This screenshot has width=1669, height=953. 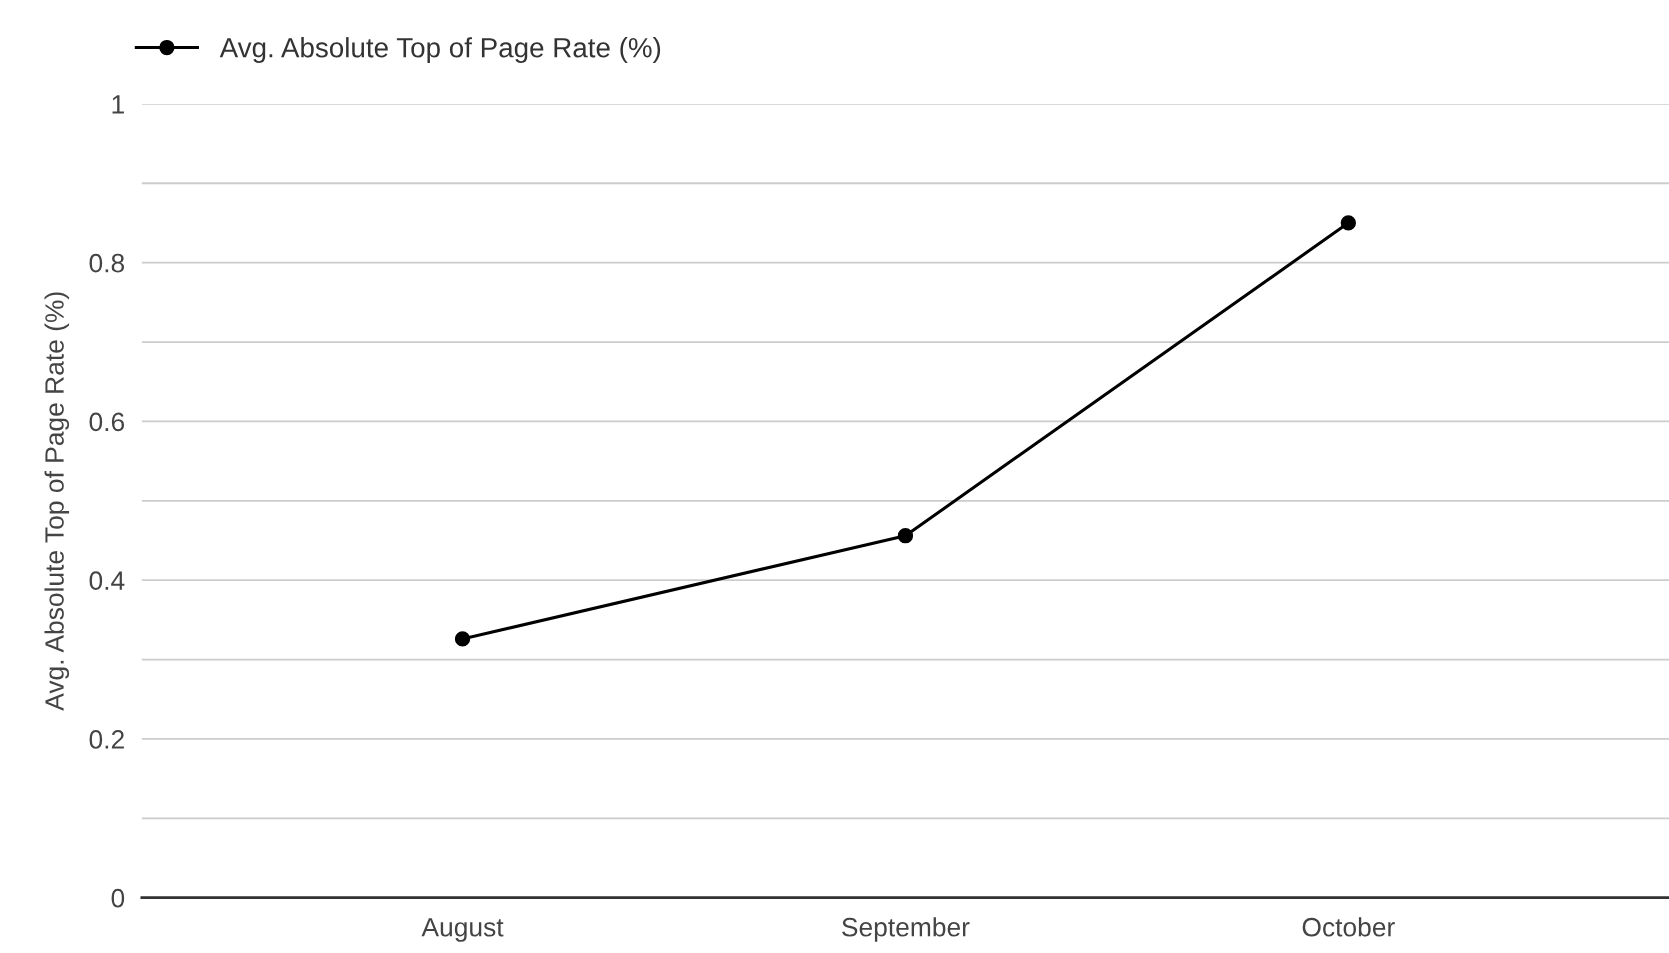 I want to click on y-tick-label: 1, so click(x=118, y=104).